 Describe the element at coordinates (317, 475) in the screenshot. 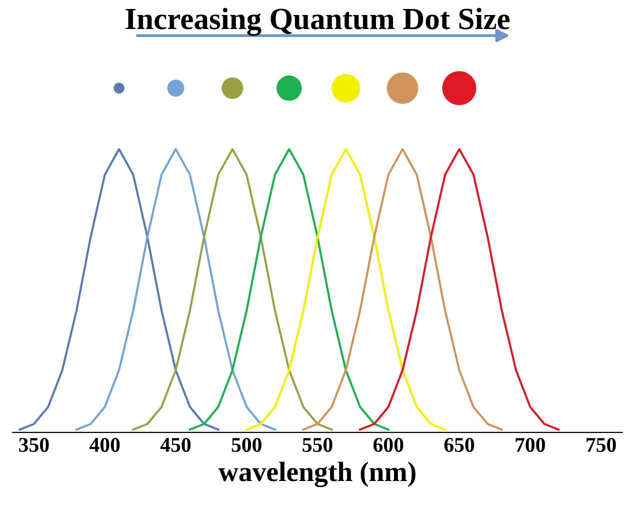

I see `x-axis-title: wavelength (nm)` at that location.